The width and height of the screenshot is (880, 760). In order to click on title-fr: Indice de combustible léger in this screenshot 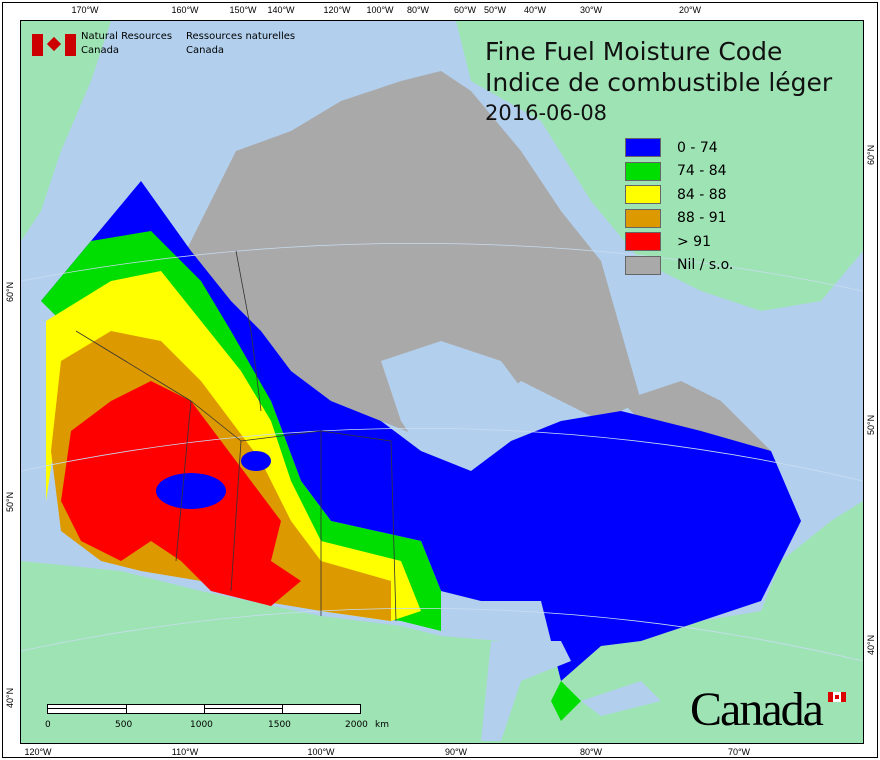, I will do `click(659, 82)`.